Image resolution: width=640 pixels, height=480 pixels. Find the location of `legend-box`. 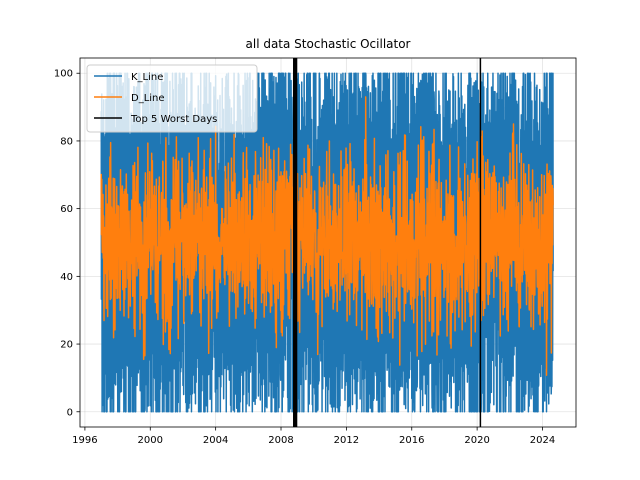

legend-box is located at coordinates (172, 98).